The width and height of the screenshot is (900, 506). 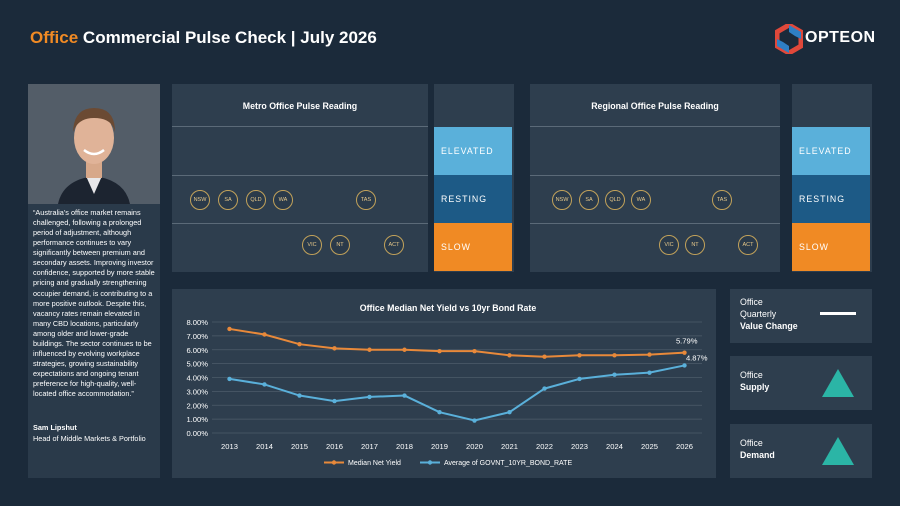 What do you see at coordinates (474, 178) in the screenshot?
I see `metro-band-column: ELEVATED RESTING SLOW` at bounding box center [474, 178].